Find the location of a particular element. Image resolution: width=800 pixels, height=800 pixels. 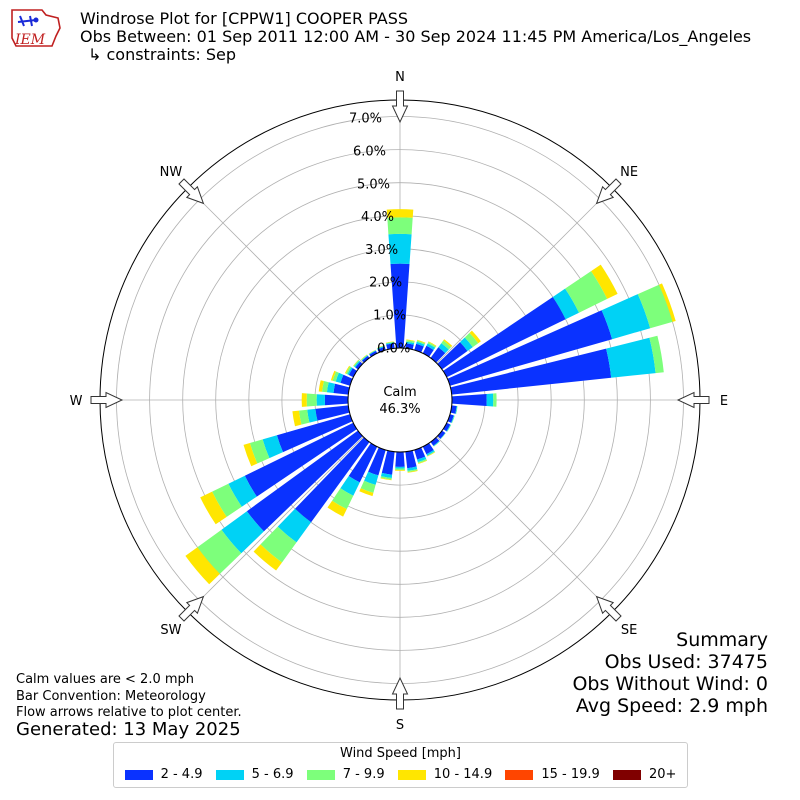

legend-entry: 15 - 19.9 is located at coordinates (552, 774).